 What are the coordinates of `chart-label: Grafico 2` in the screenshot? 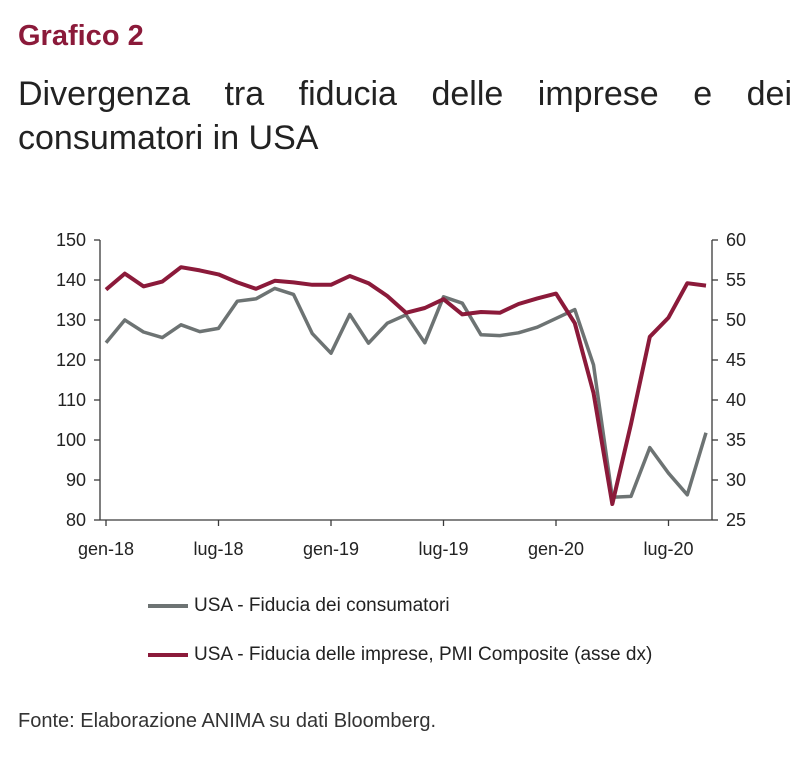 It's located at (81, 36).